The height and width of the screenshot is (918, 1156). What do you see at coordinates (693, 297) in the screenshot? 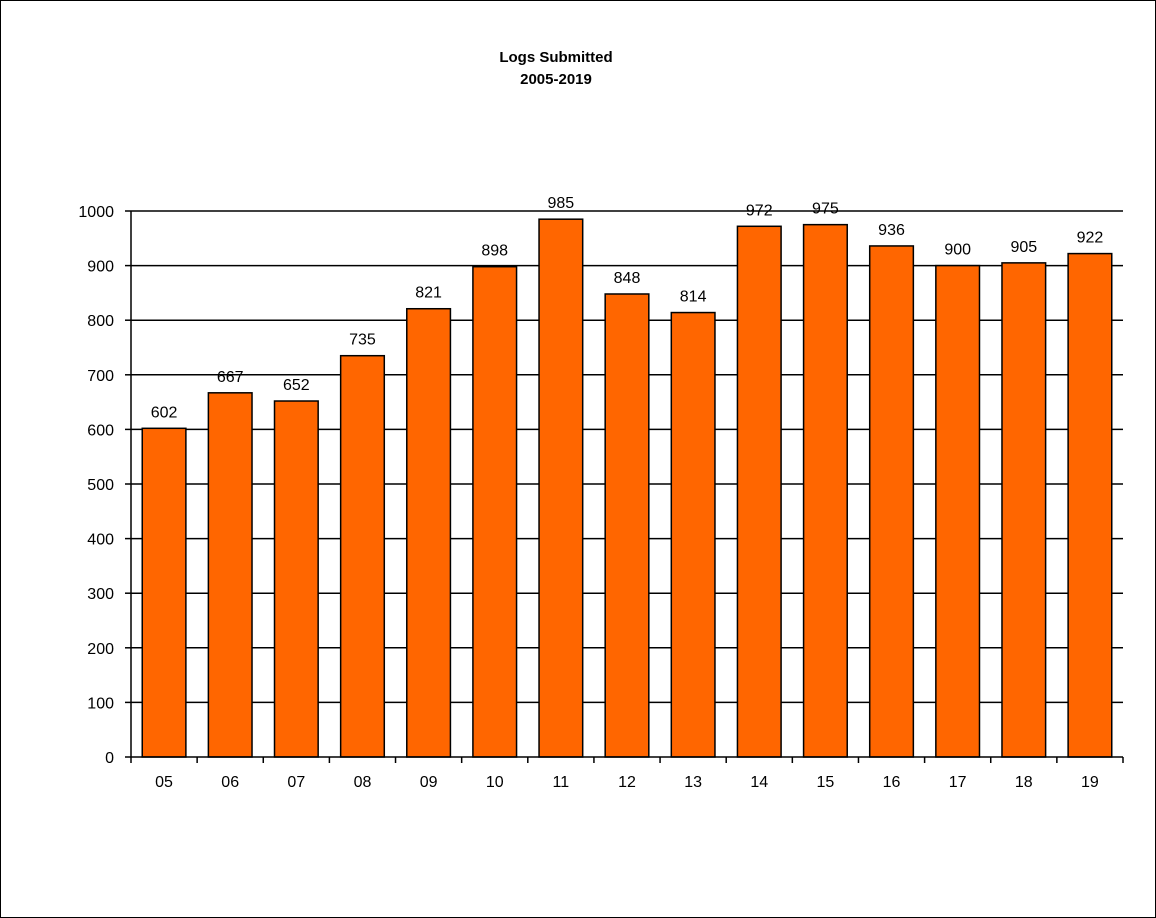
I see `data-label: 814` at bounding box center [693, 297].